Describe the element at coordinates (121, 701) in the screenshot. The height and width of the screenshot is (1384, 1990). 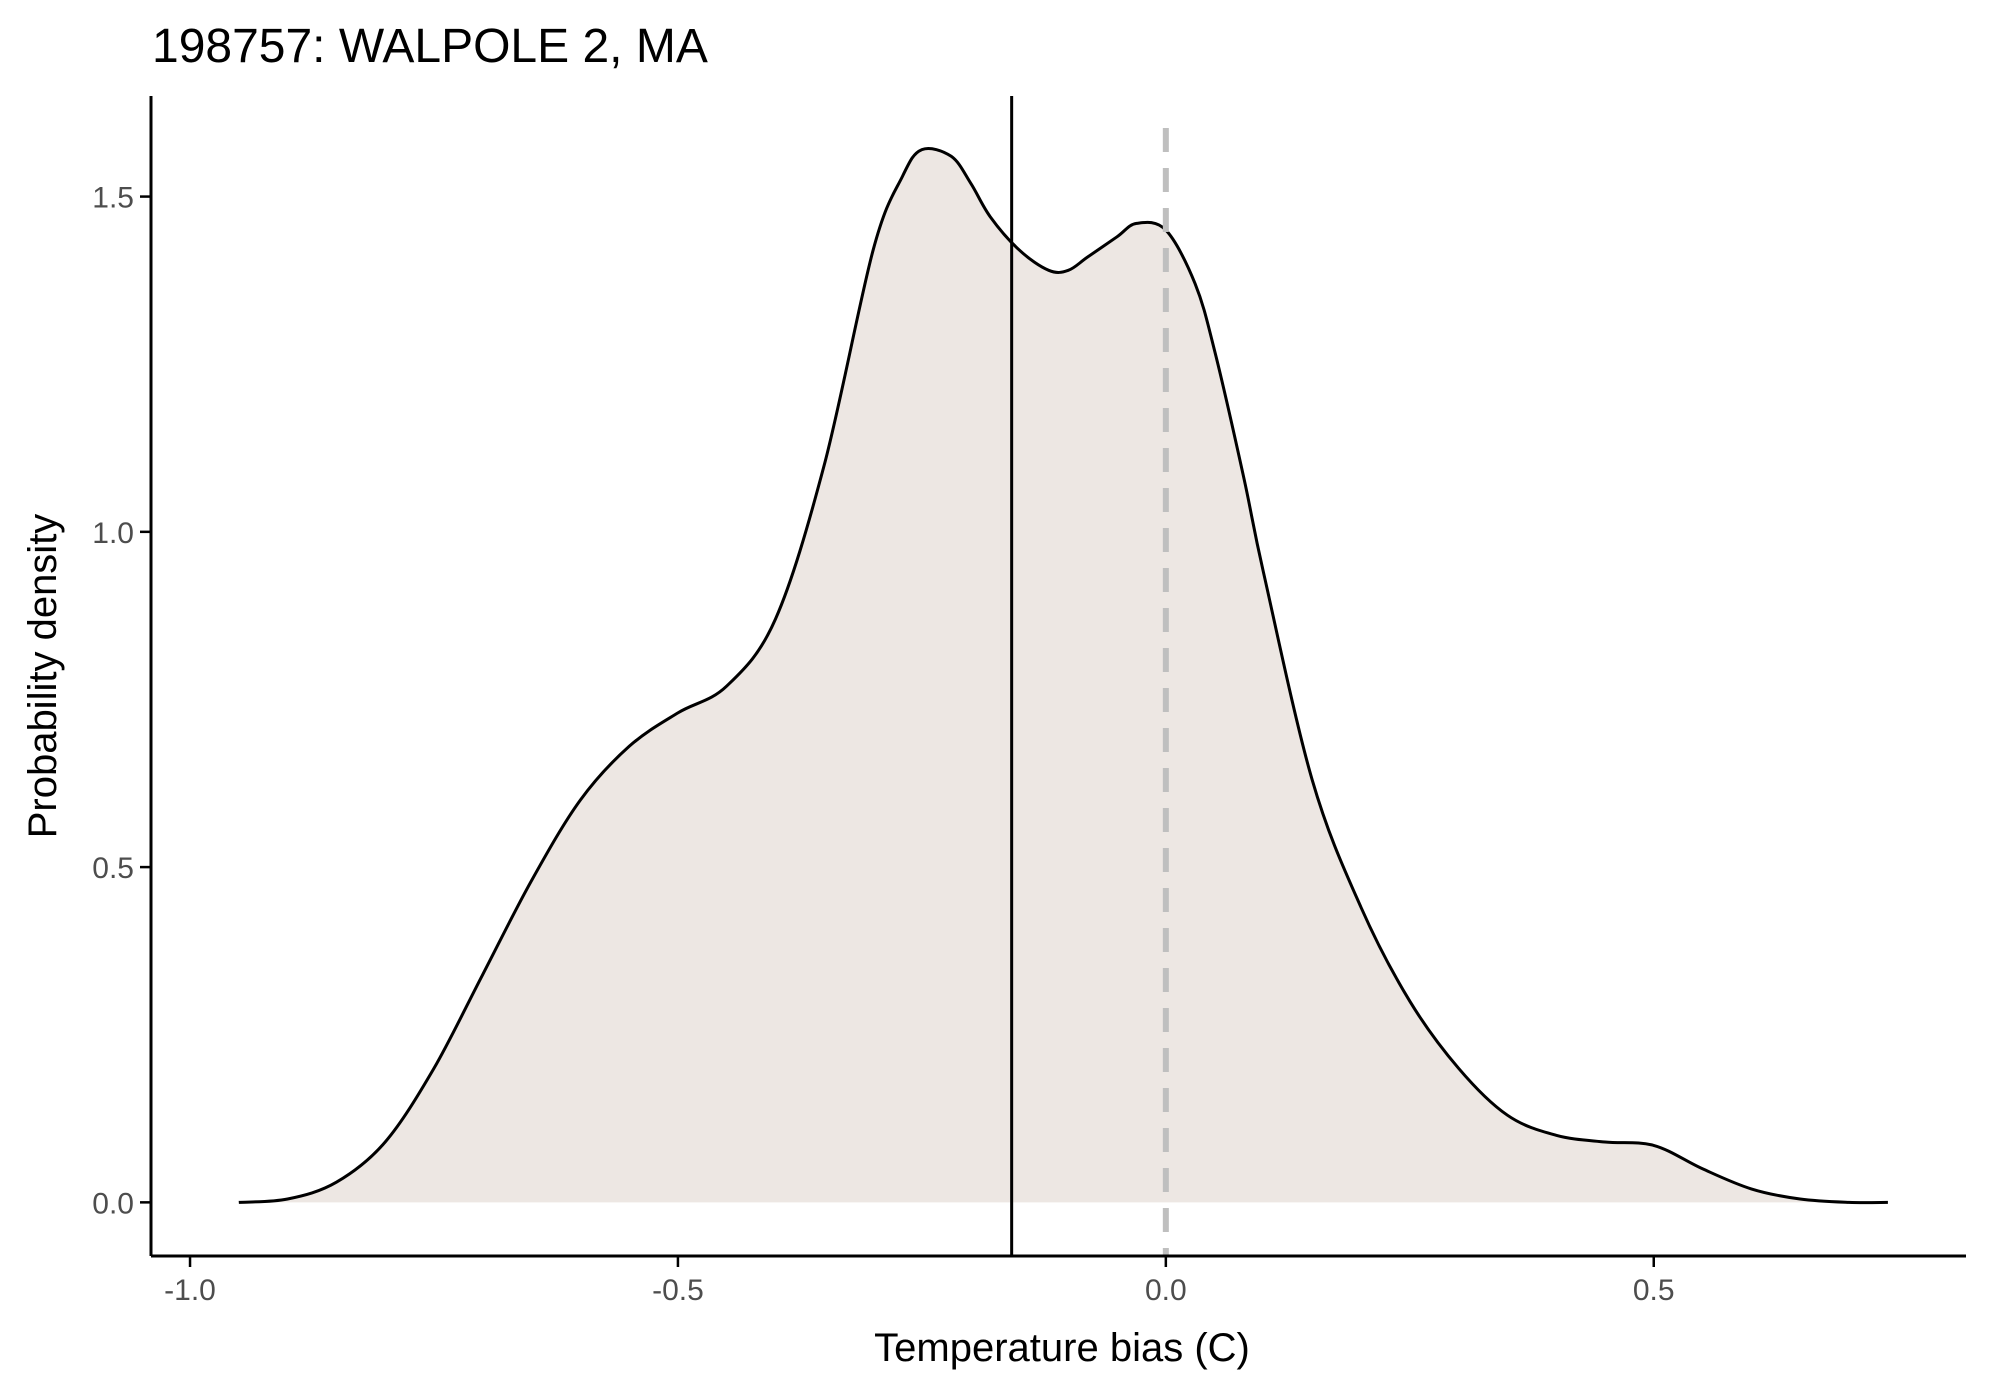
I see `y-axis-ticks: 0.0 0.5 1.0 1.5` at that location.